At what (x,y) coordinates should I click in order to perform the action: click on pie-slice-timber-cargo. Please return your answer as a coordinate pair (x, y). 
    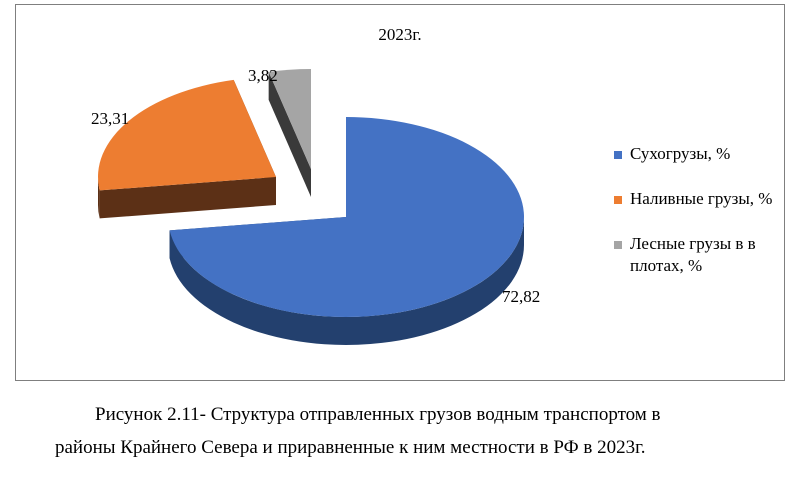
    Looking at the image, I should click on (289, 119).